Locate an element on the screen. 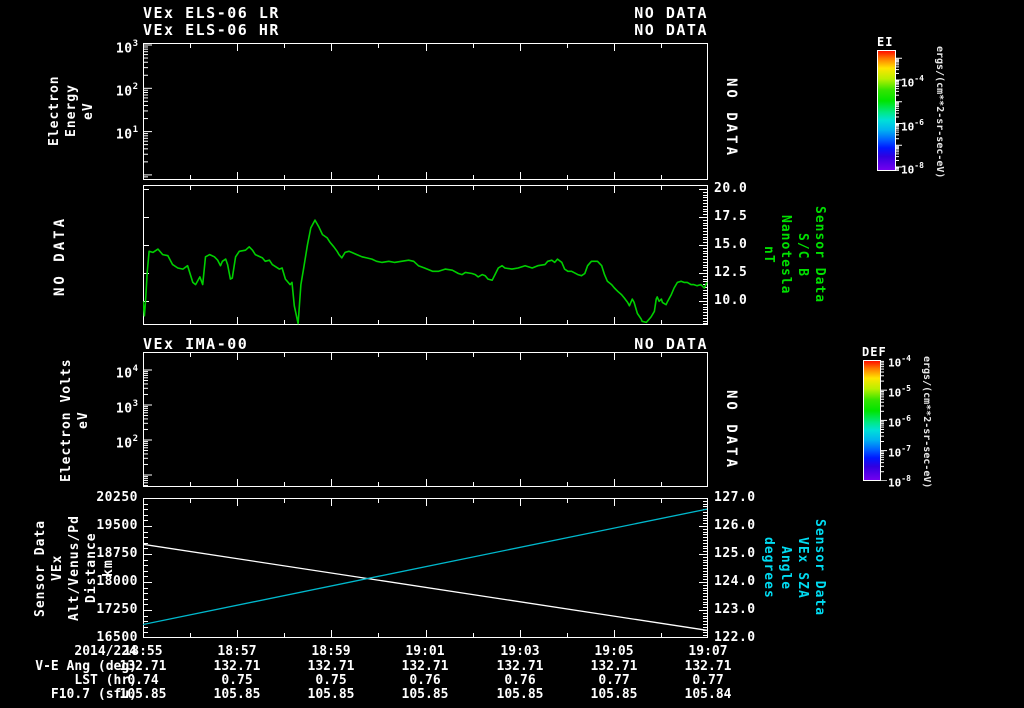 Image resolution: width=1024 pixels, height=708 pixels. panel1-ytick-1e2: 10² is located at coordinates (126, 91).